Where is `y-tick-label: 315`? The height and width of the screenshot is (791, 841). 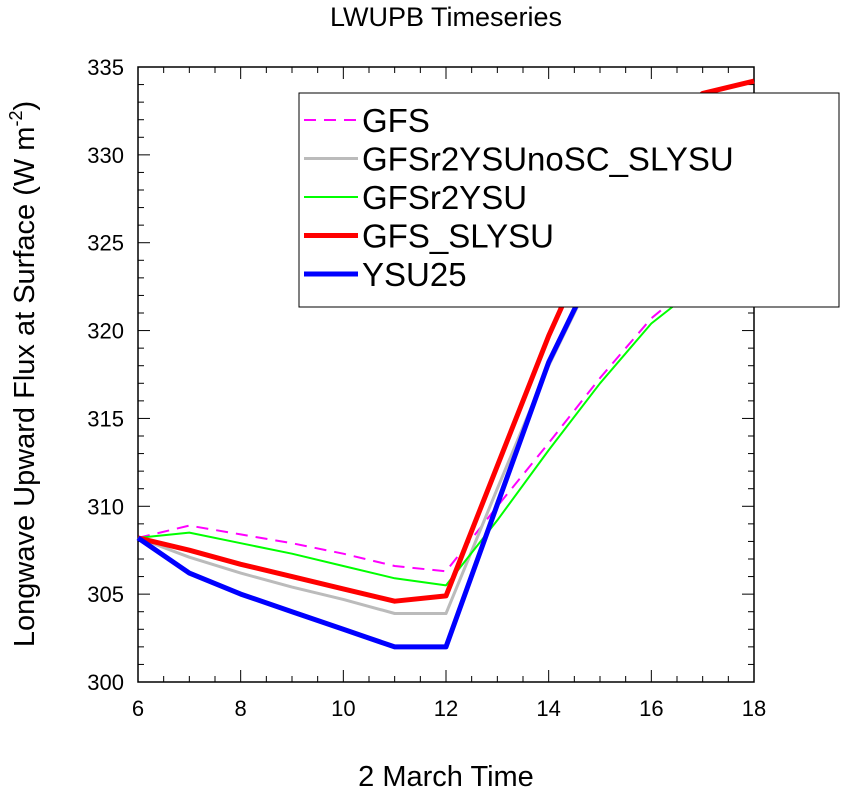
y-tick-label: 315 is located at coordinates (105, 418).